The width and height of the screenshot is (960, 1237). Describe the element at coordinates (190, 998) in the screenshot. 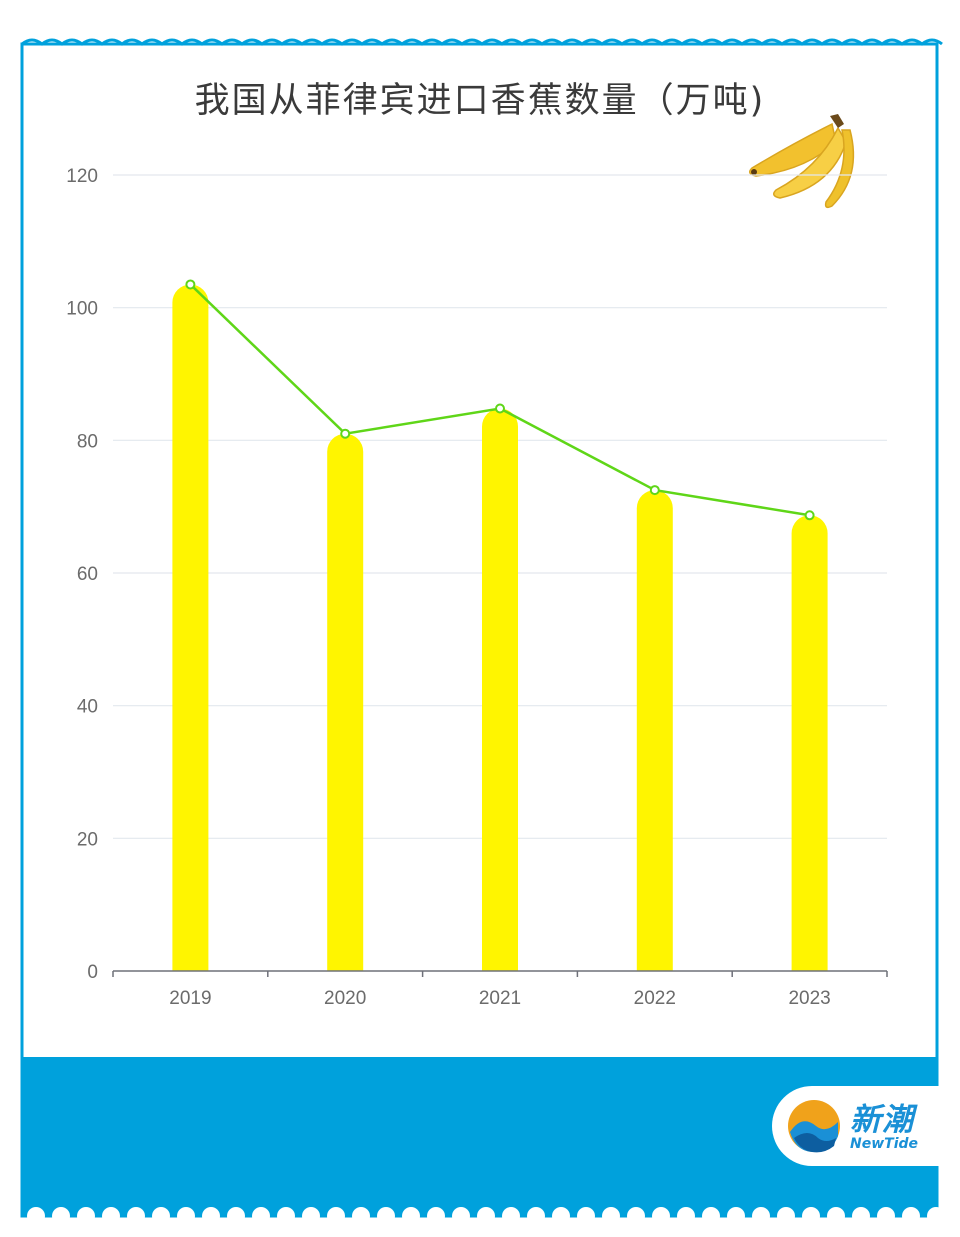

I see `x-tick-label: 2019` at that location.